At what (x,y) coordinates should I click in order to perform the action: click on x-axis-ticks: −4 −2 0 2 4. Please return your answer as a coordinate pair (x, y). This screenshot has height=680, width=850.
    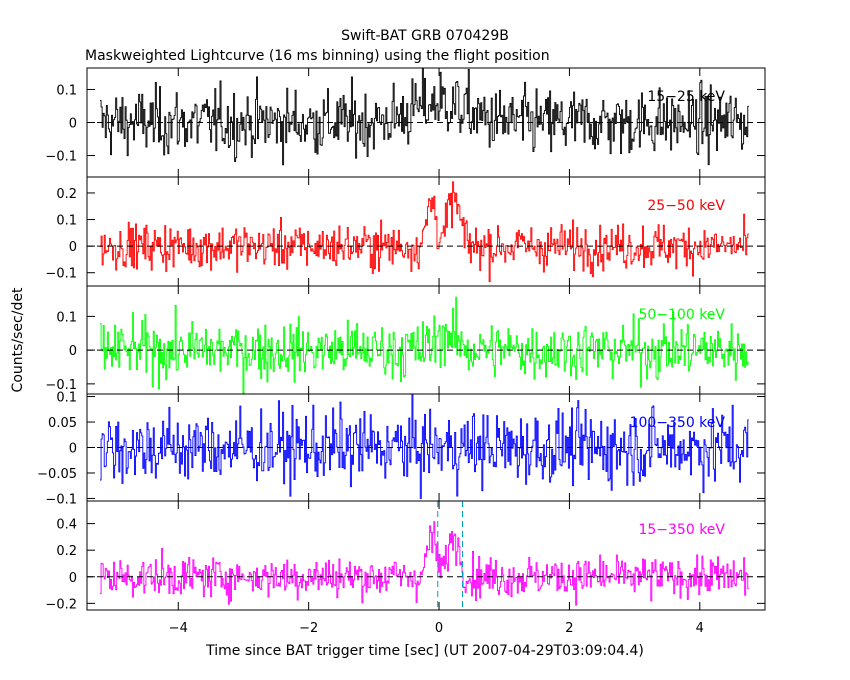
    Looking at the image, I should click on (436, 628).